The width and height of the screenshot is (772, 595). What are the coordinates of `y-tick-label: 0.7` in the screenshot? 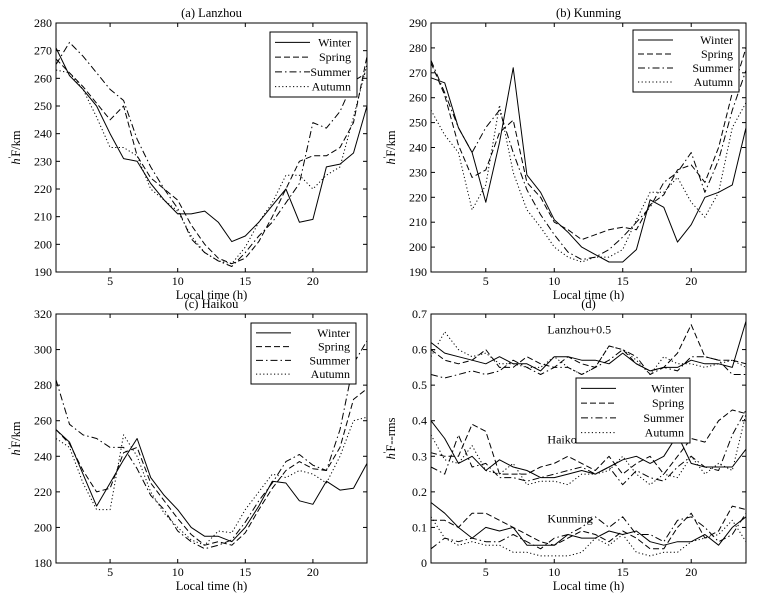 It's located at (419, 314).